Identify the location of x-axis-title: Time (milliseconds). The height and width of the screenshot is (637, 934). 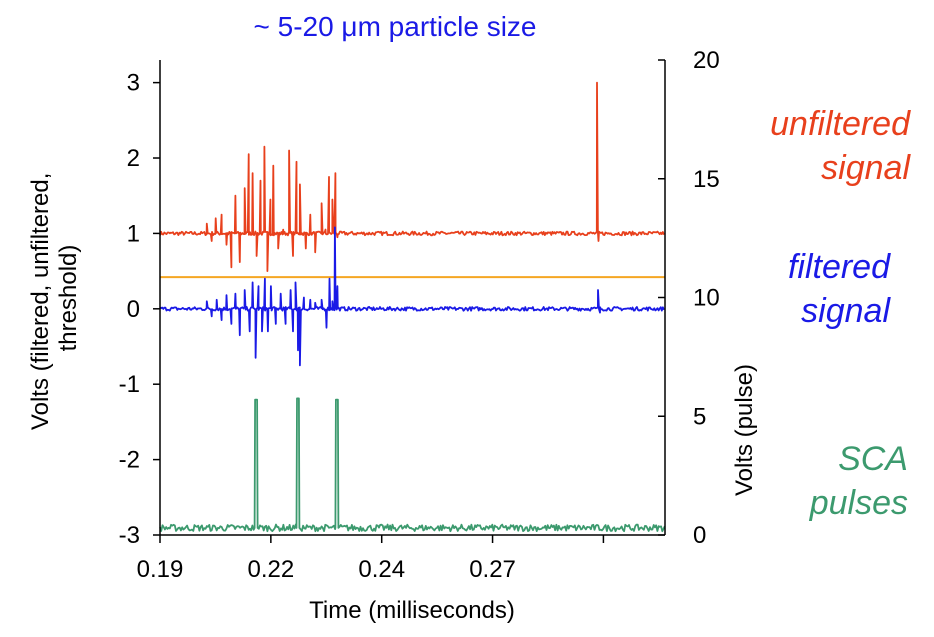
(412, 610).